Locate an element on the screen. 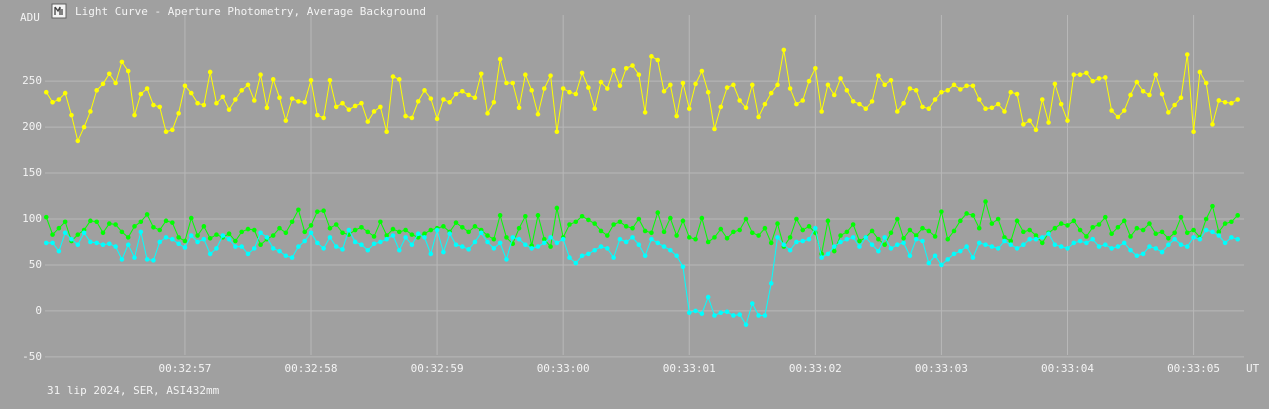 Image resolution: width=1269 pixels, height=409 pixels. y-tick-label: 150 is located at coordinates (32, 172).